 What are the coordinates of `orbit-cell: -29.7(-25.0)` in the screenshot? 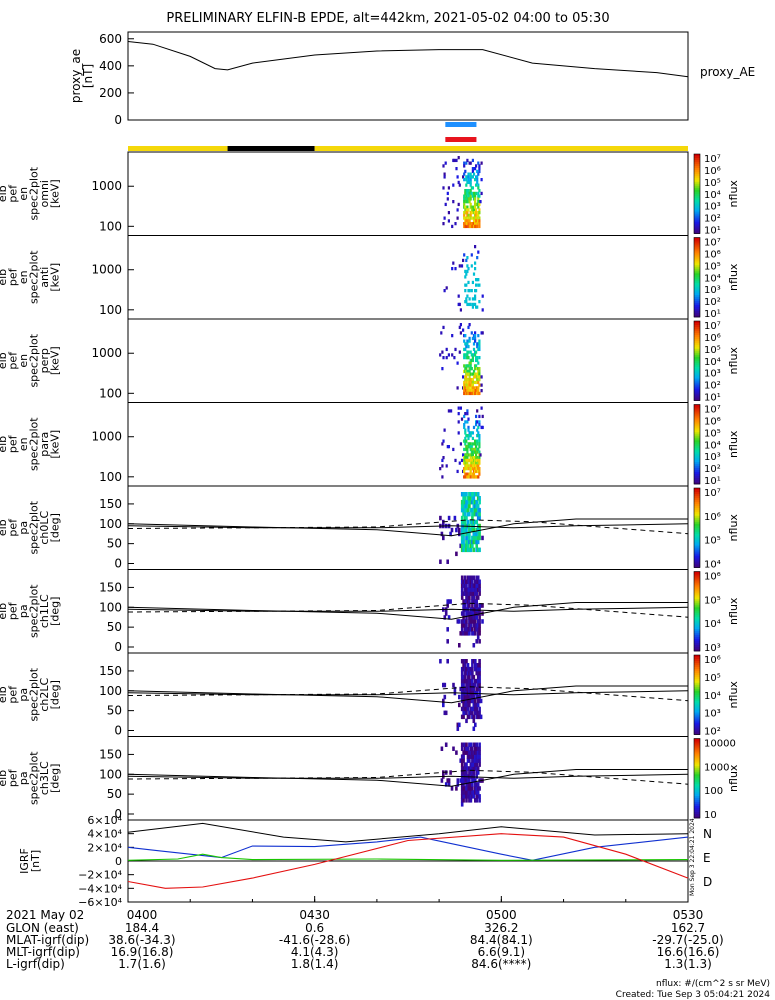 It's located at (687, 940).